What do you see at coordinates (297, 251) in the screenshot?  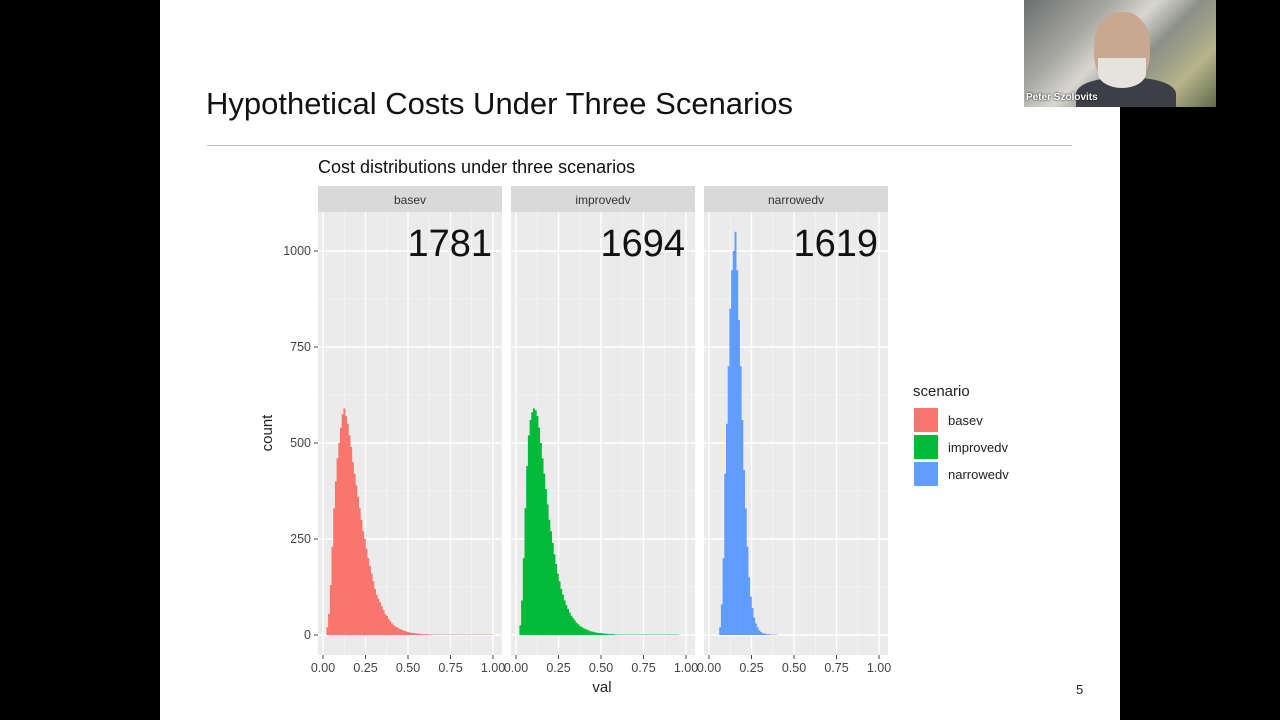 I see `y-tick-label: 1000` at bounding box center [297, 251].